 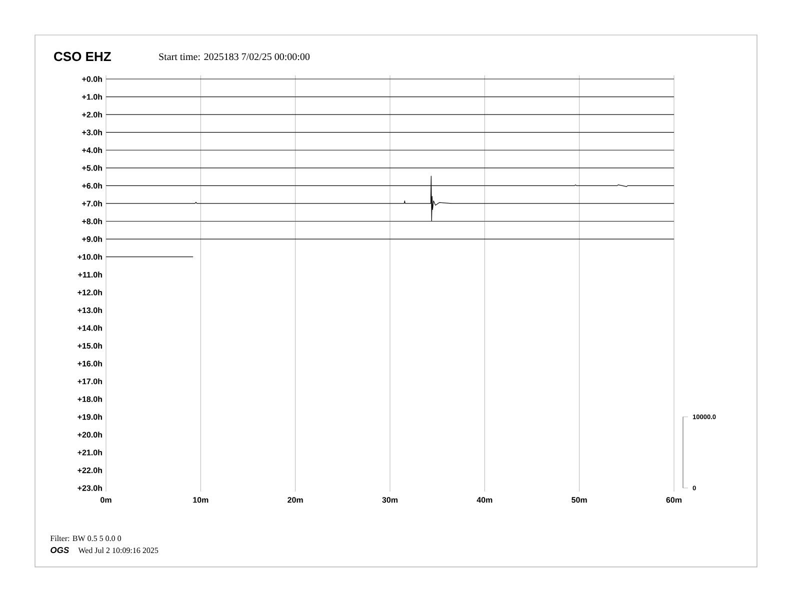 I want to click on y-tick-label: +1.0h, so click(x=92, y=97).